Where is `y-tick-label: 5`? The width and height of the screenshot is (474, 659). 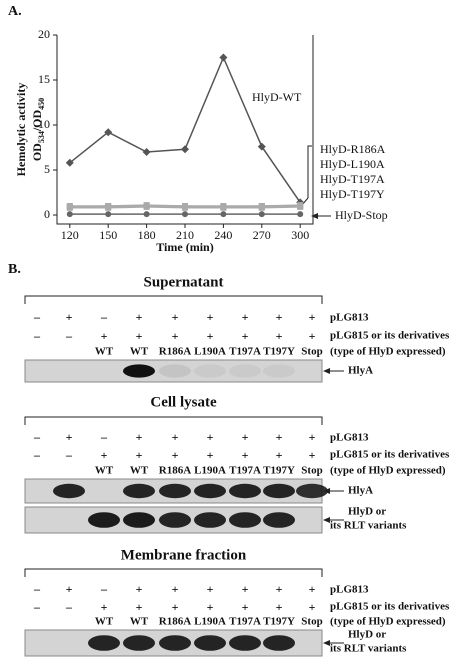
y-tick-label: 5 is located at coordinates (47, 169).